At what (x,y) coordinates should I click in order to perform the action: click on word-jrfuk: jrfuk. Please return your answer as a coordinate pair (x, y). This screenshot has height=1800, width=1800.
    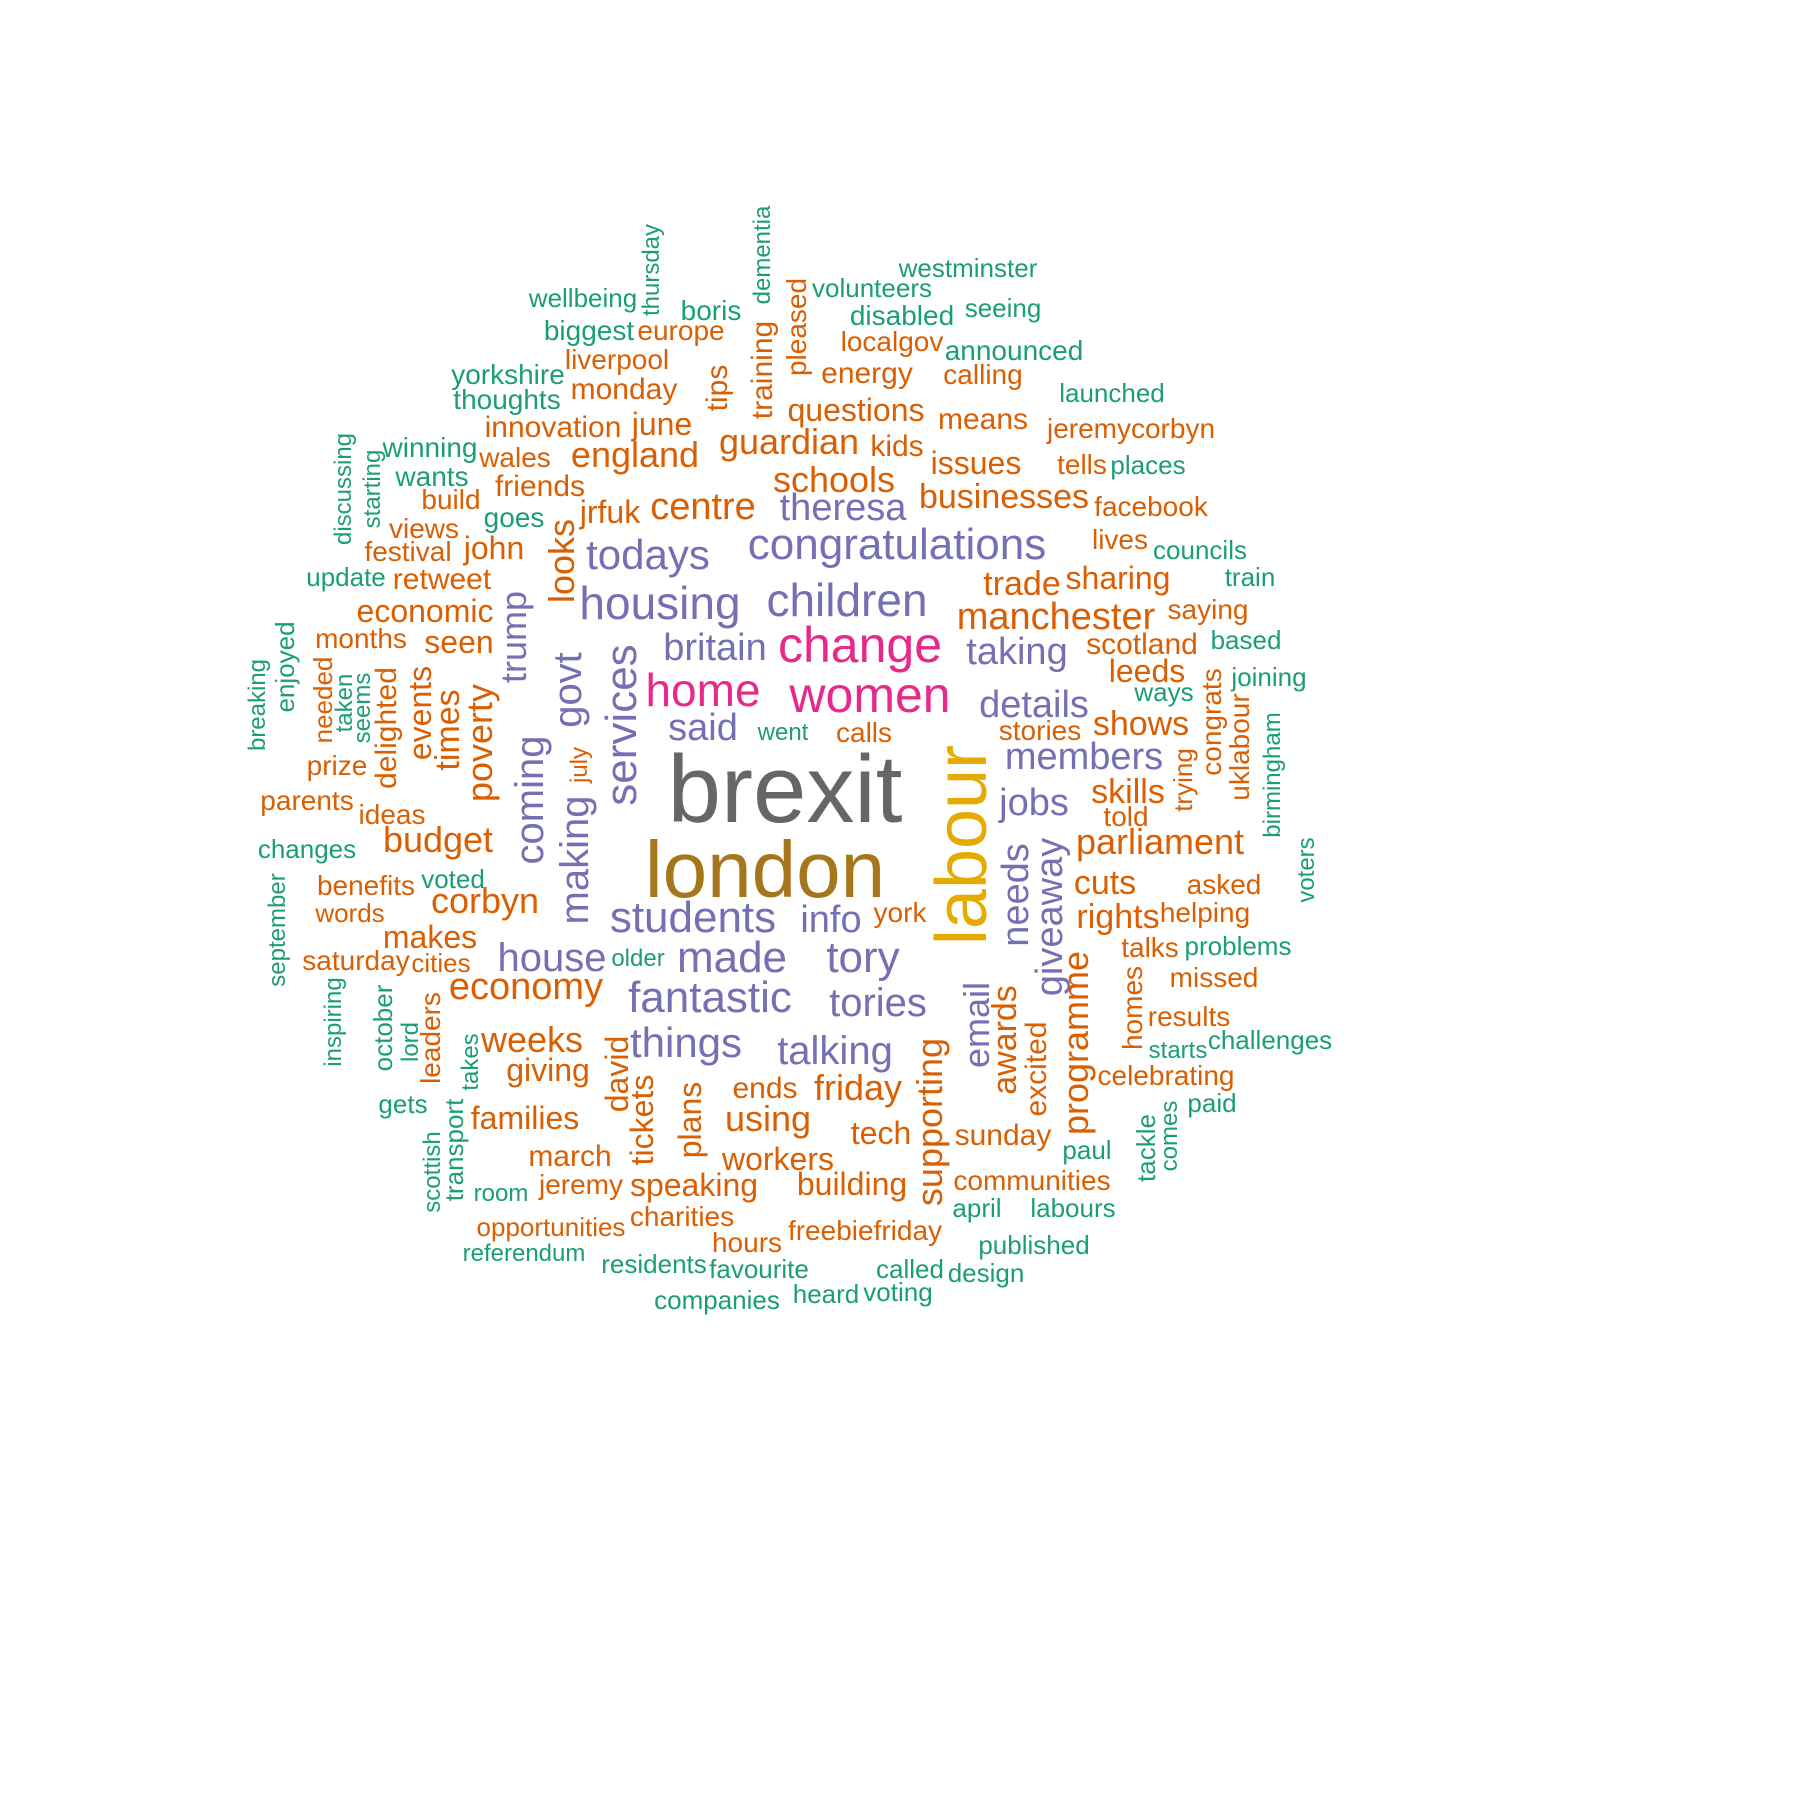
    Looking at the image, I should click on (610, 512).